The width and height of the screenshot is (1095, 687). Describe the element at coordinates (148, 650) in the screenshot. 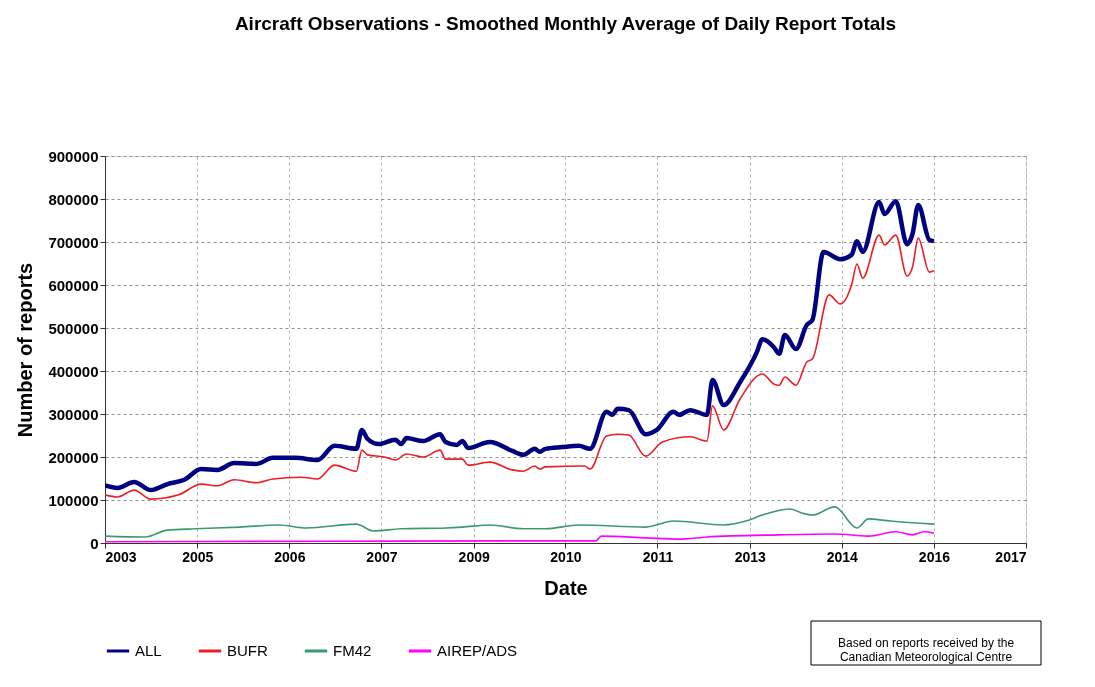

I see `legend-label: ALL` at that location.